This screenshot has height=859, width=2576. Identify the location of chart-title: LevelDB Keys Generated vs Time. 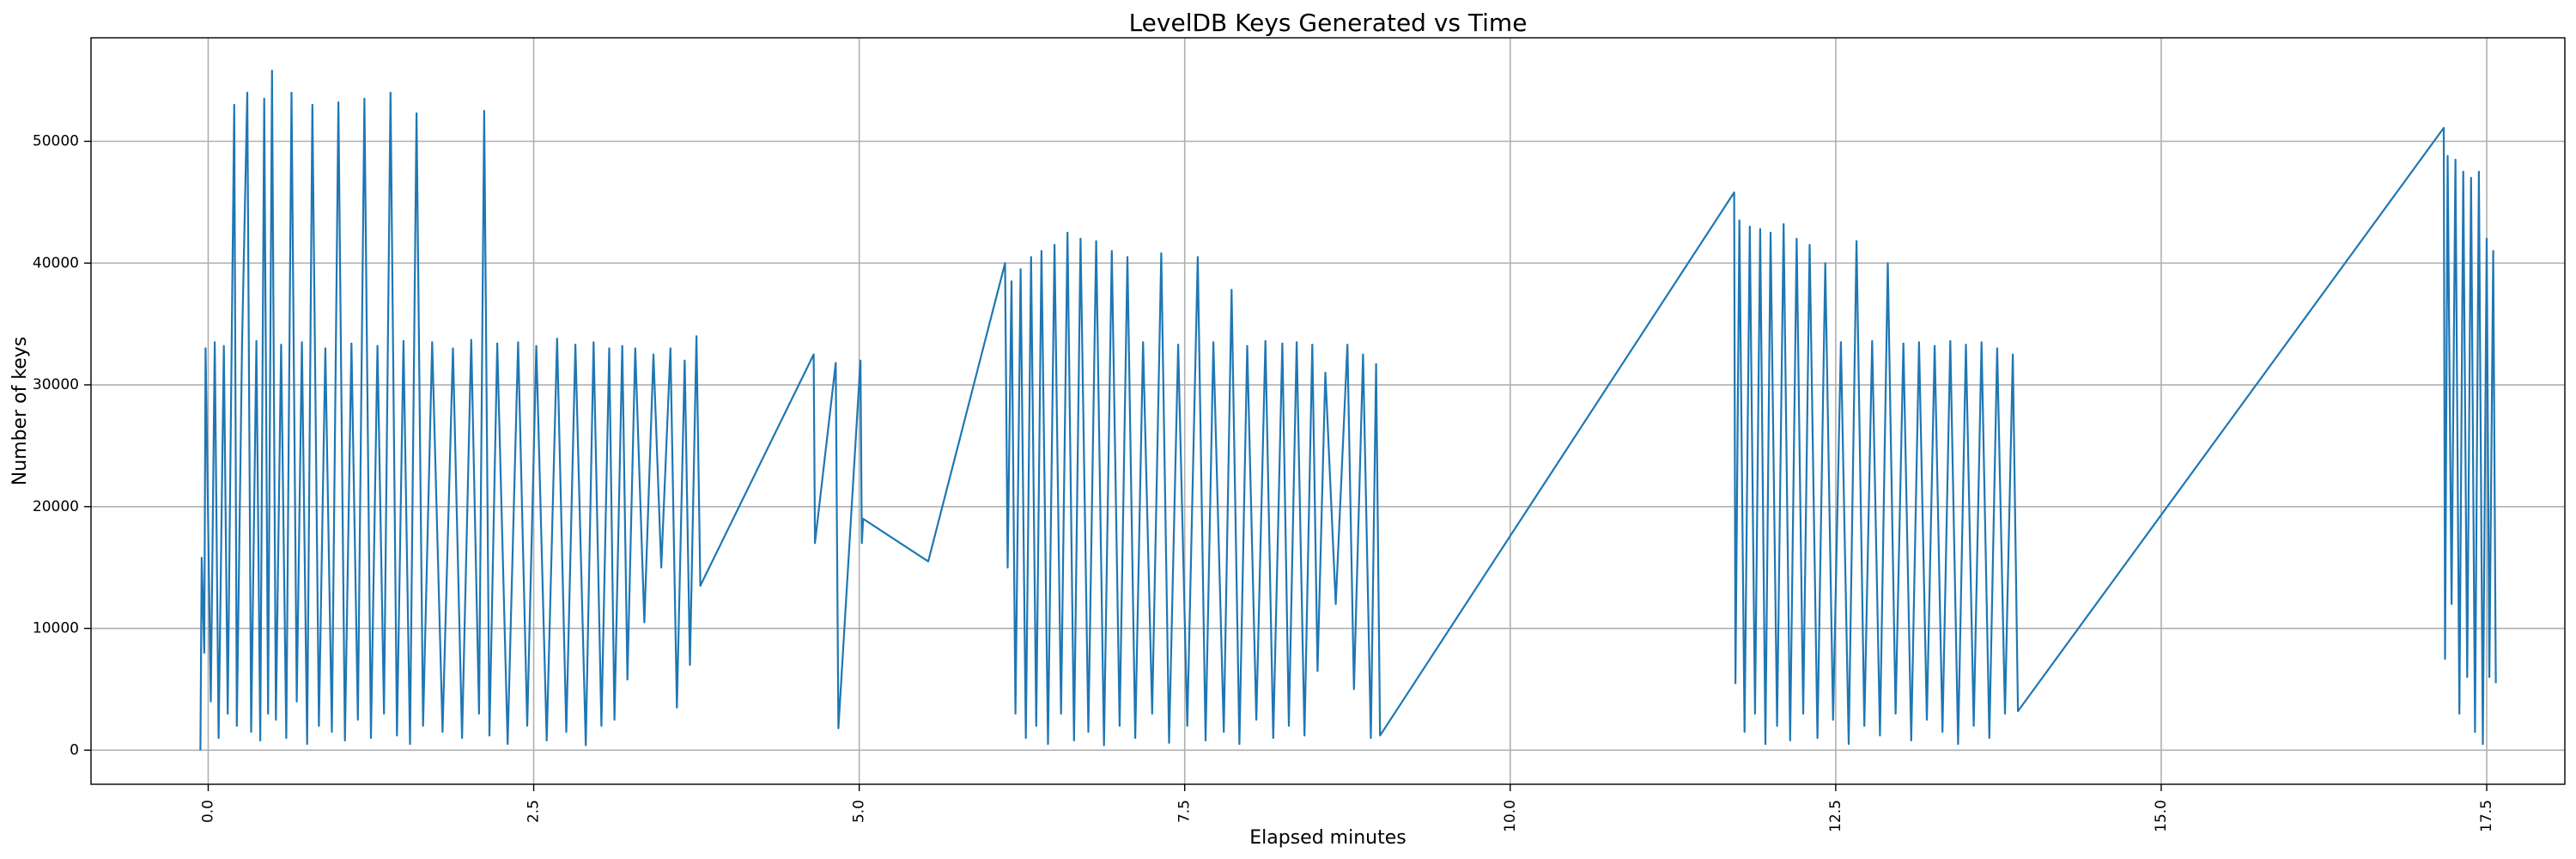
(1328, 23).